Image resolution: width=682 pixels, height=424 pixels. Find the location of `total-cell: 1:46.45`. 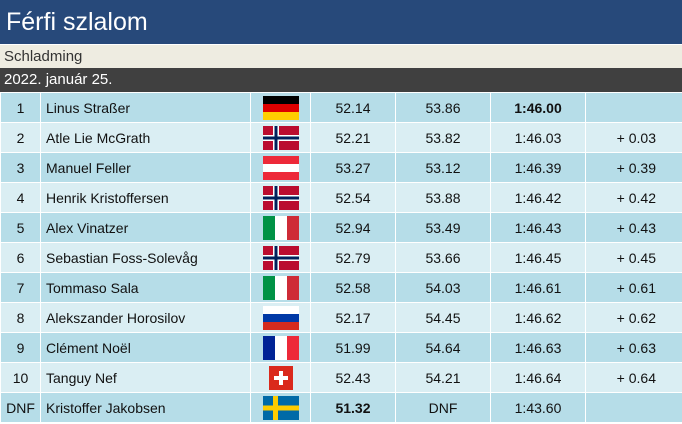

total-cell: 1:46.45 is located at coordinates (538, 257).